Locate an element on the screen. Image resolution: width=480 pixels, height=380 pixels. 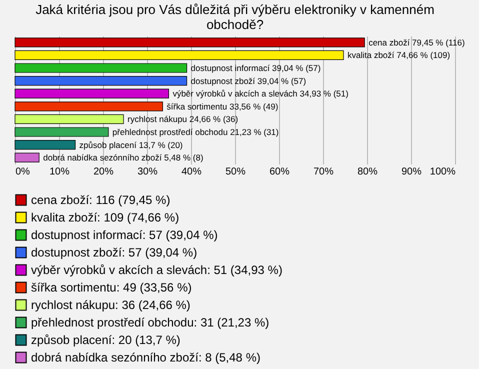
x-tick-label: 60% is located at coordinates (279, 172).